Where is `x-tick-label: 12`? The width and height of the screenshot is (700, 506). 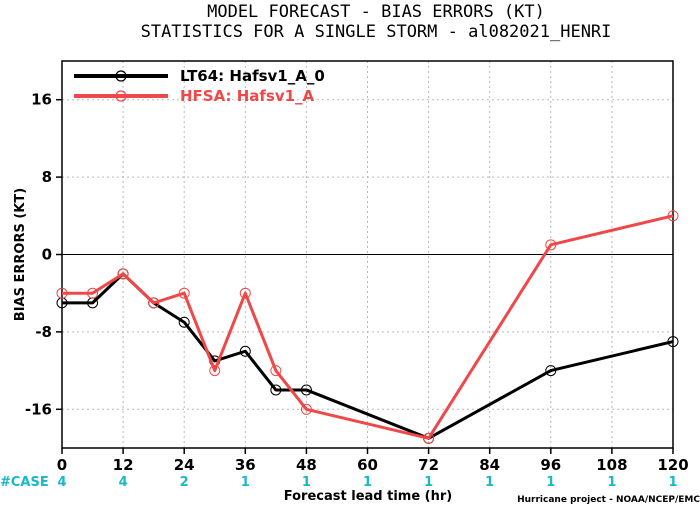 x-tick-label: 12 is located at coordinates (123, 465).